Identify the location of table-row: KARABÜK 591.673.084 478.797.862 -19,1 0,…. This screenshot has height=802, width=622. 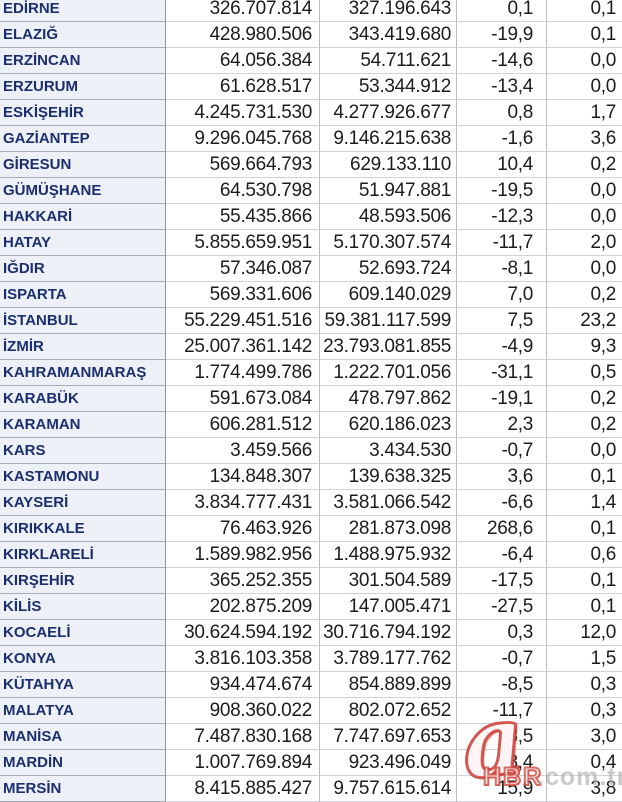
(311, 399).